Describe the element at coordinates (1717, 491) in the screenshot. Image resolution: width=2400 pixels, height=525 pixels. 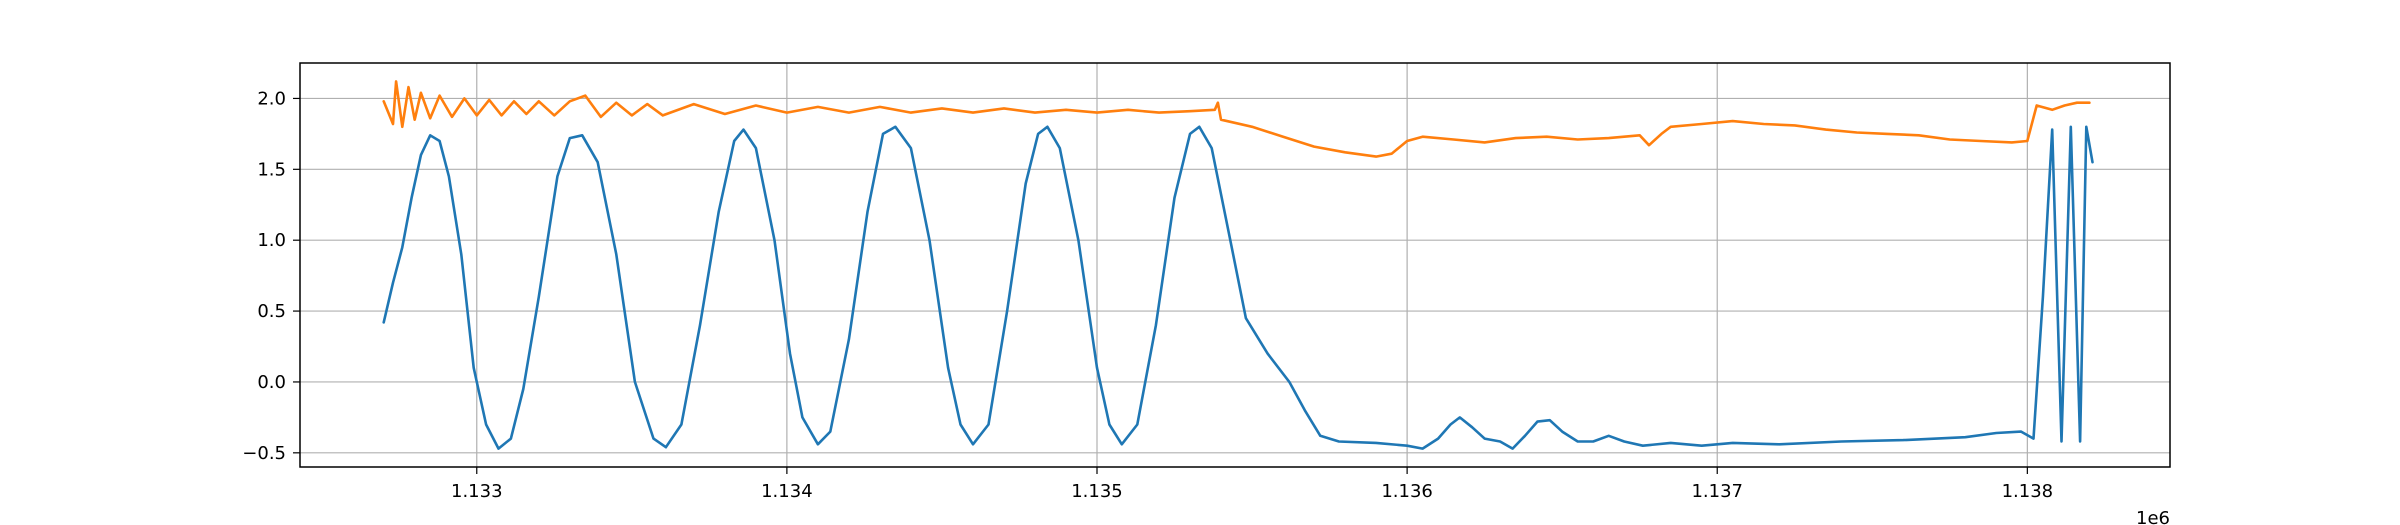
I see `x-tick-label: 1.137` at that location.